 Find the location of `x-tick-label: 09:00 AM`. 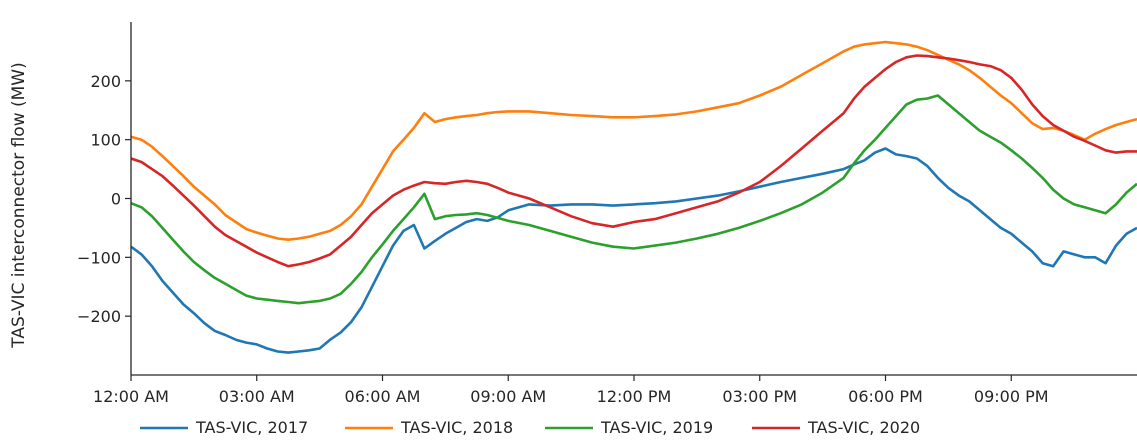

x-tick-label: 09:00 AM is located at coordinates (508, 396).